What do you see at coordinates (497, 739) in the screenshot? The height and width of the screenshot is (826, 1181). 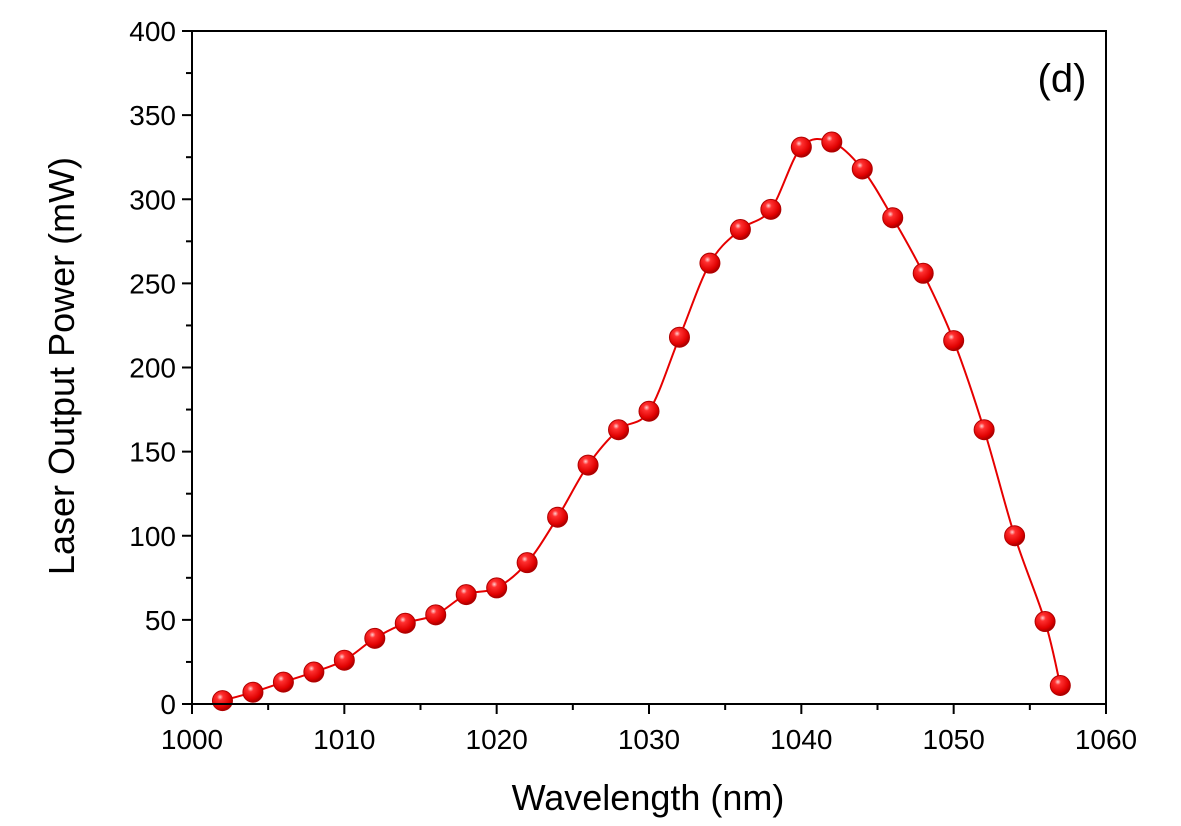 I see `x-tick-label: 1020` at bounding box center [497, 739].